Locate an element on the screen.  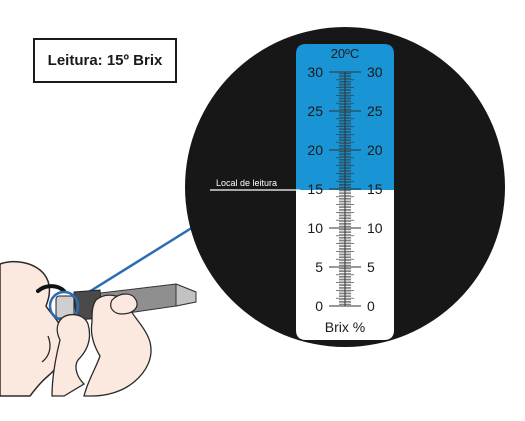
face-illustration is located at coordinates (33, 329).